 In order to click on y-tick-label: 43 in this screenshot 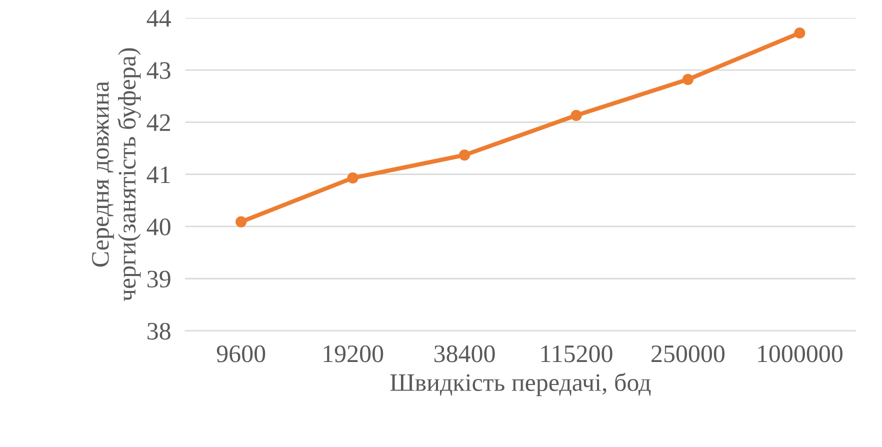, I will do `click(158, 70)`.